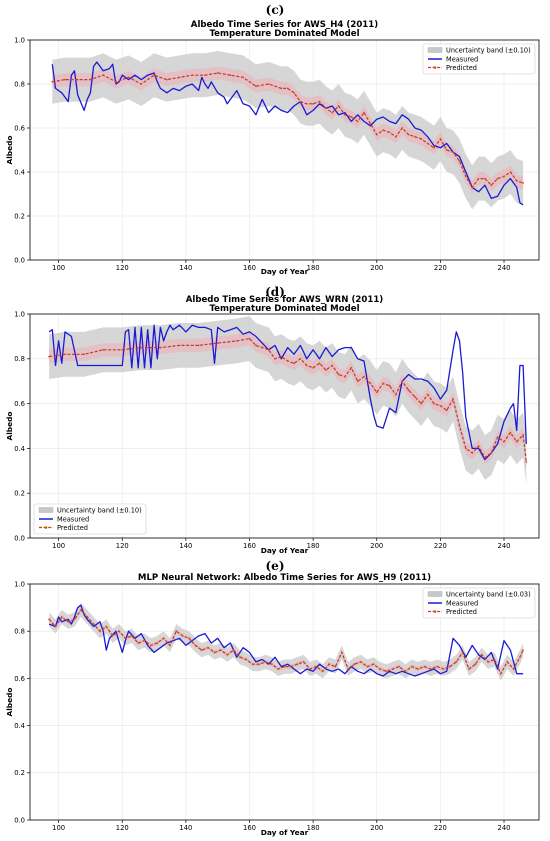 The image size is (550, 841). What do you see at coordinates (275, 292) in the screenshot?
I see `panel-label: (d)` at bounding box center [275, 292].